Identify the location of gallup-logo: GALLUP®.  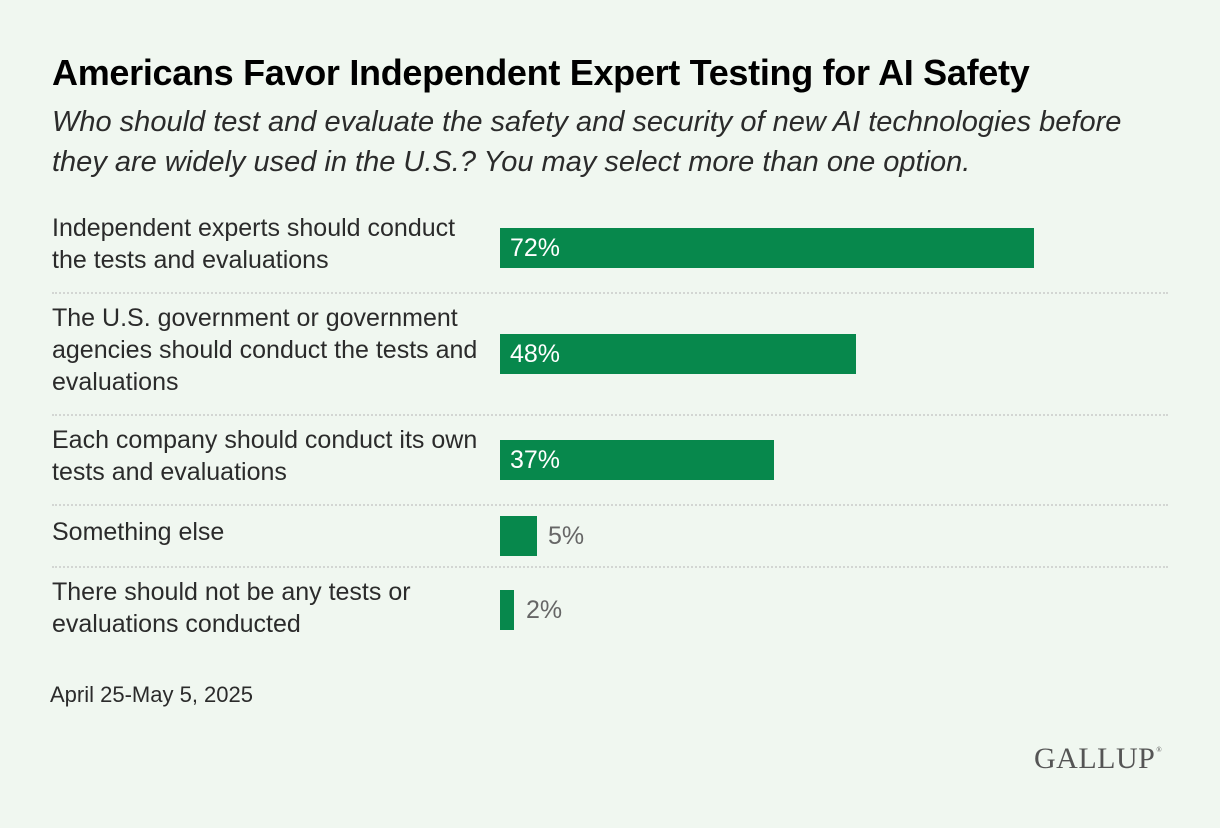
(1098, 759).